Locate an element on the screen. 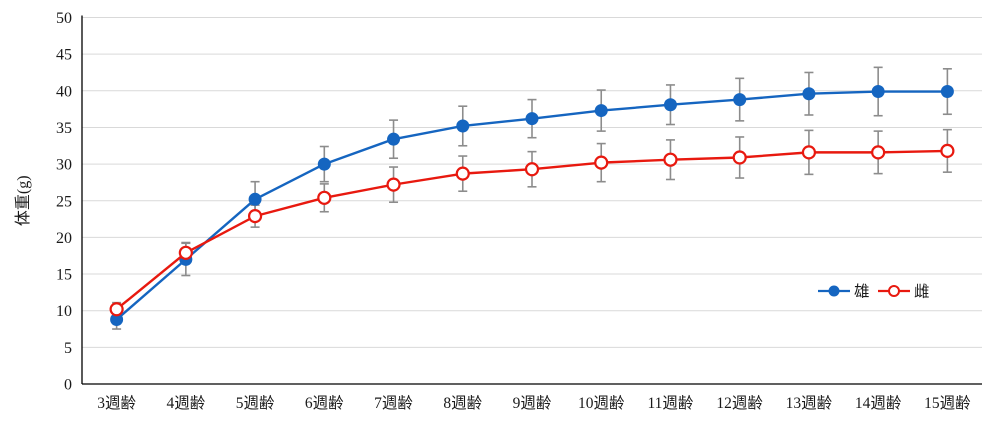 This screenshot has height=428, width=1000. x-axis-tick-label: 12週齢 is located at coordinates (739, 403).